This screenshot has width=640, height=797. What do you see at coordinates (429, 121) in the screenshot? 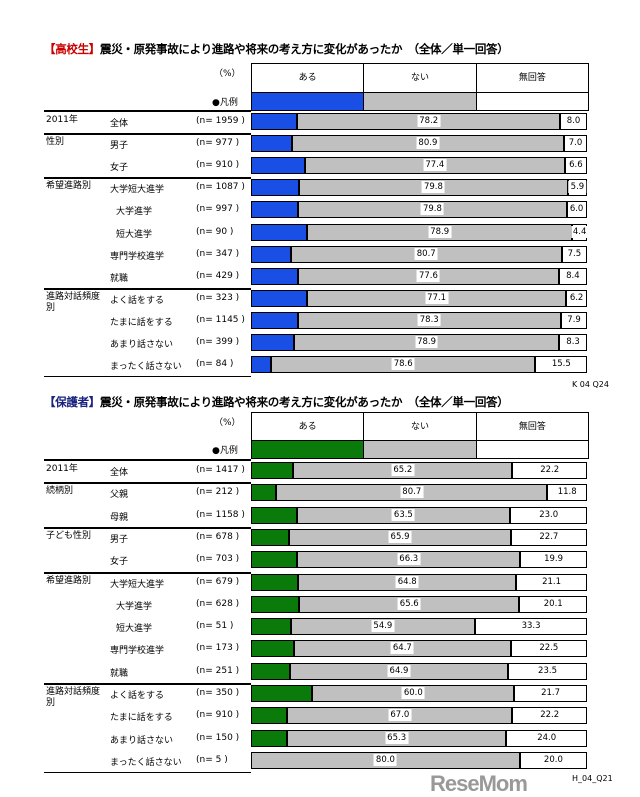
I see `data-label: 78.2` at bounding box center [429, 121].